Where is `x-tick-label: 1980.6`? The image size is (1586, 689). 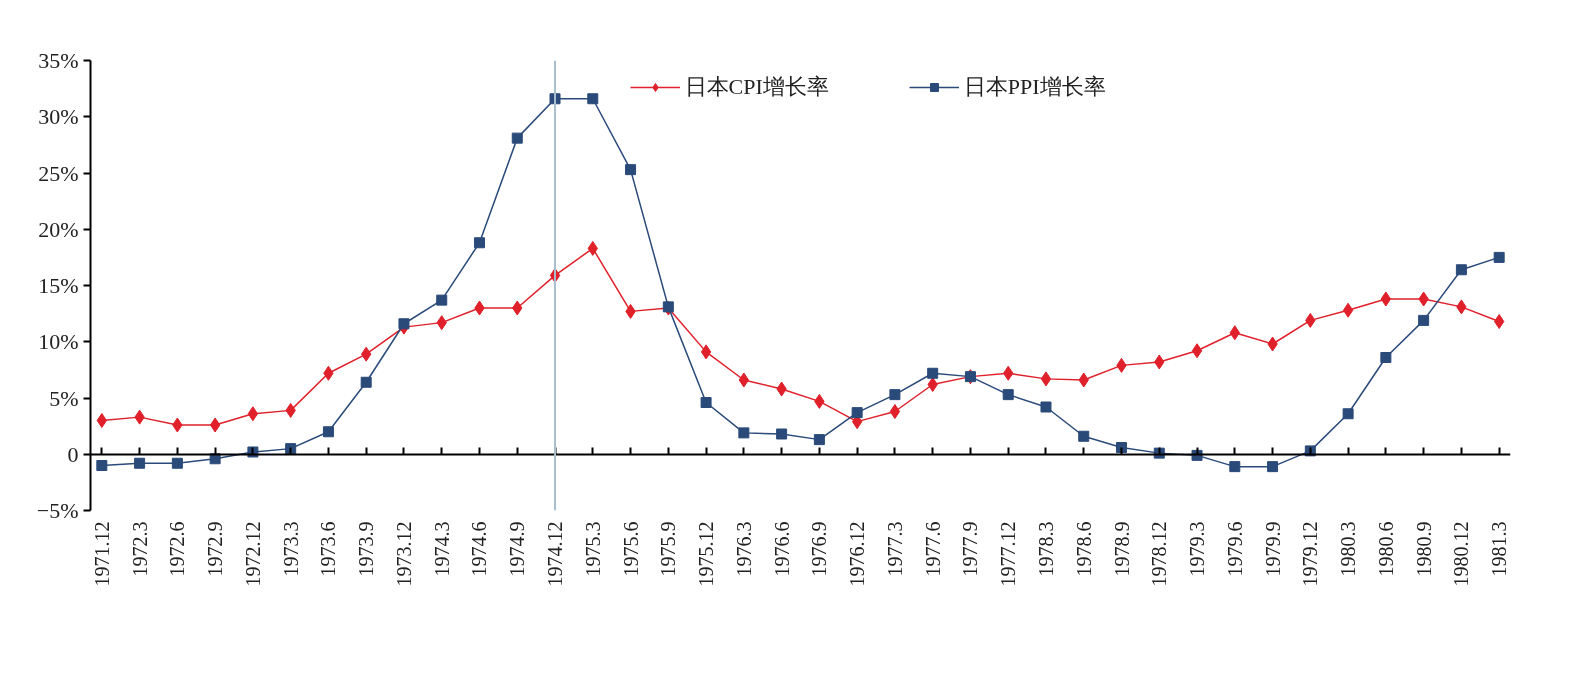 x-tick-label: 1980.6 is located at coordinates (1385, 549).